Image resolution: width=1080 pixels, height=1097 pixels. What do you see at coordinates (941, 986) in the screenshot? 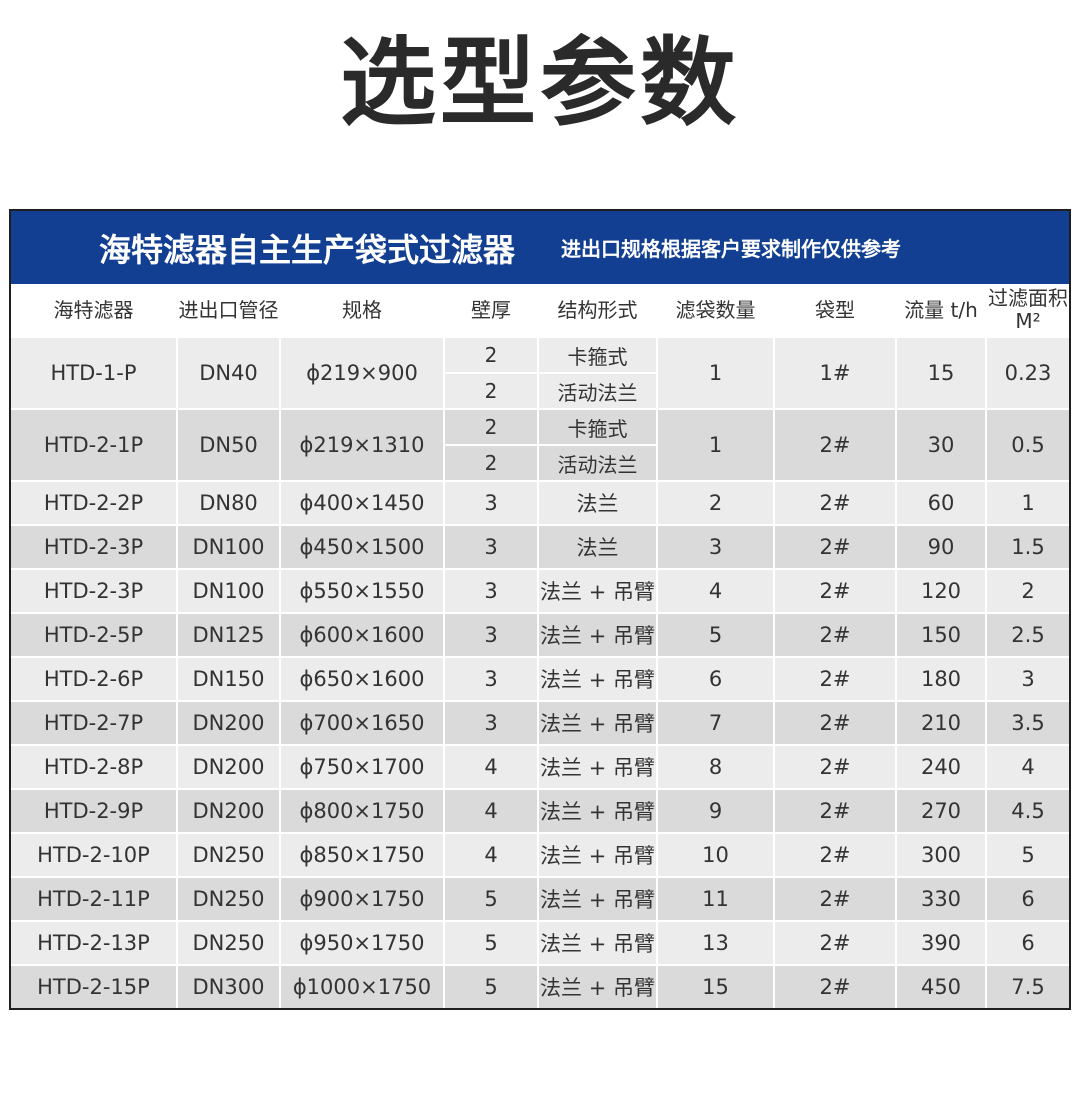
I see `cell-flow: 450` at bounding box center [941, 986].